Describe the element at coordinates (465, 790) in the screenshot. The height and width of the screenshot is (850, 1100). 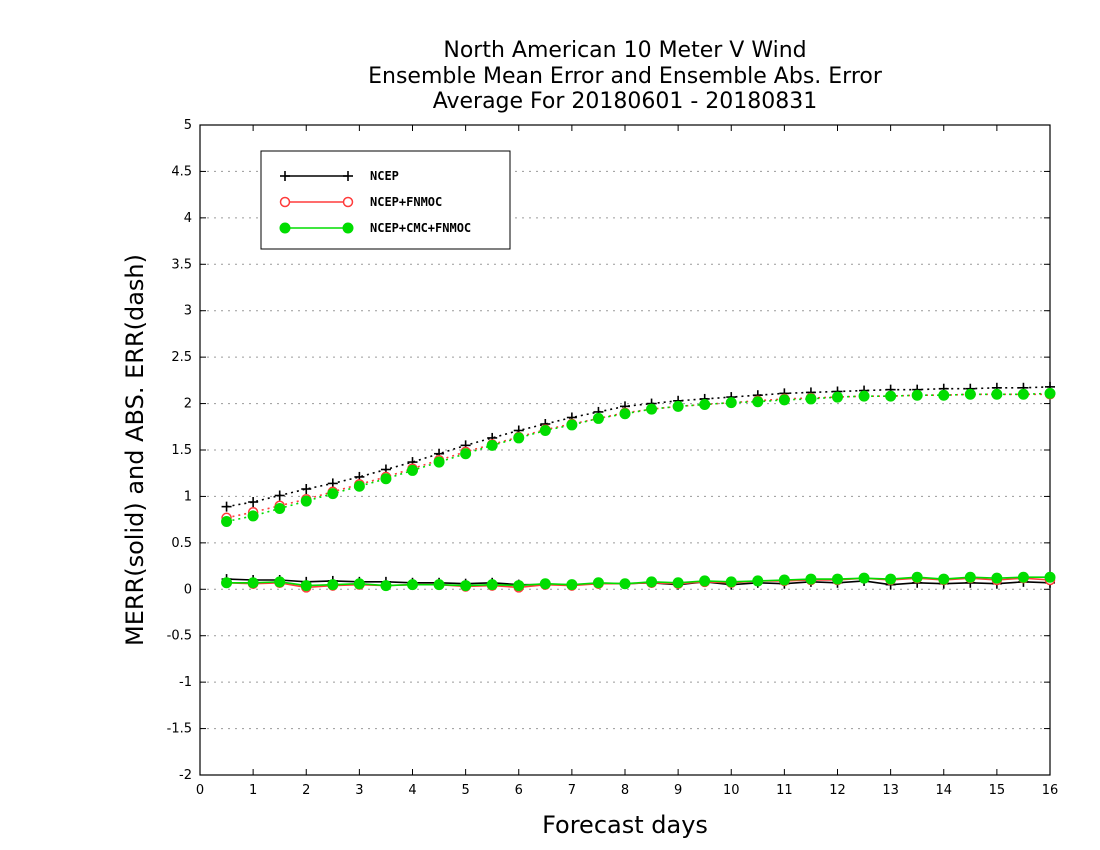
I see `x-tick-label: 5` at that location.